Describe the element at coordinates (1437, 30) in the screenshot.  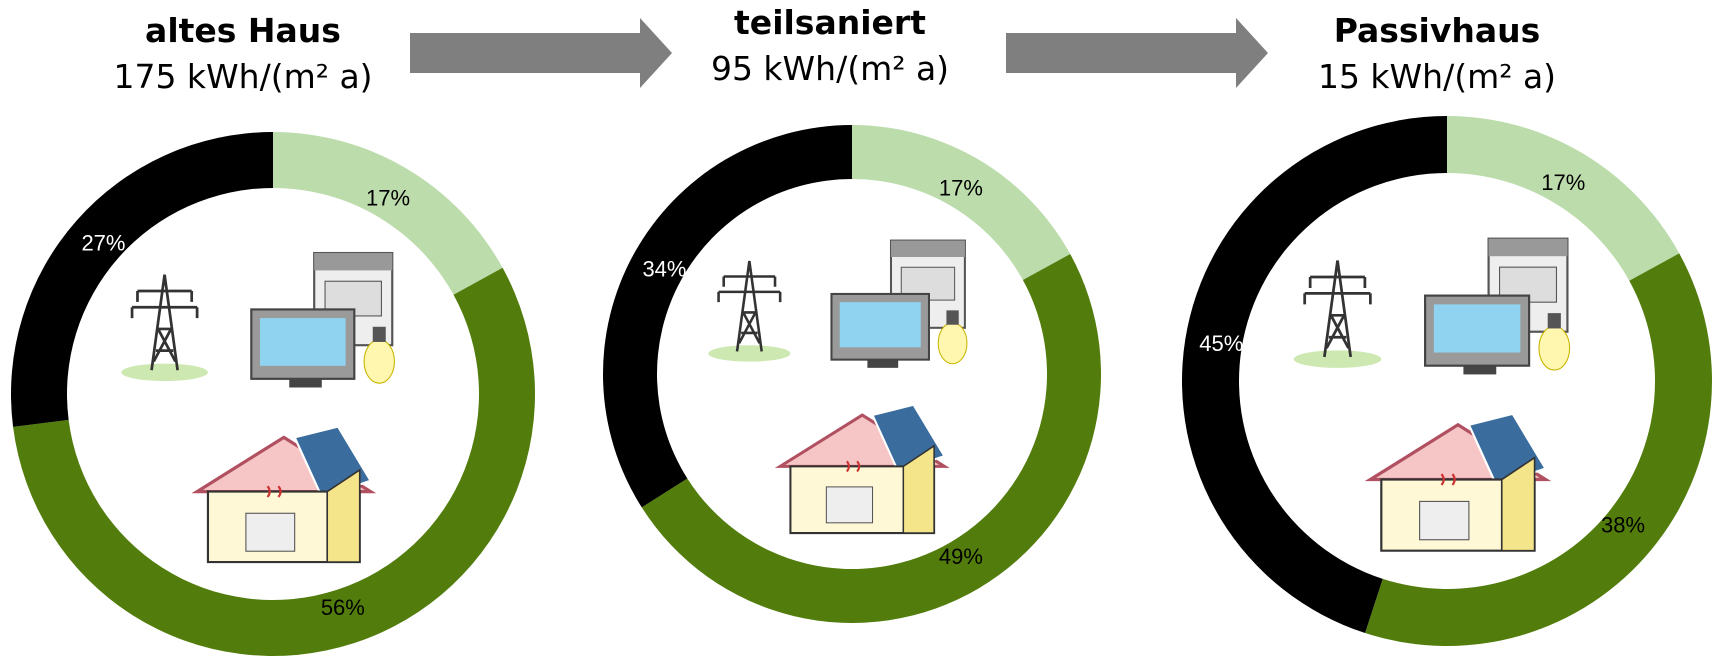
I see `chart-title: Passivhaus` at that location.